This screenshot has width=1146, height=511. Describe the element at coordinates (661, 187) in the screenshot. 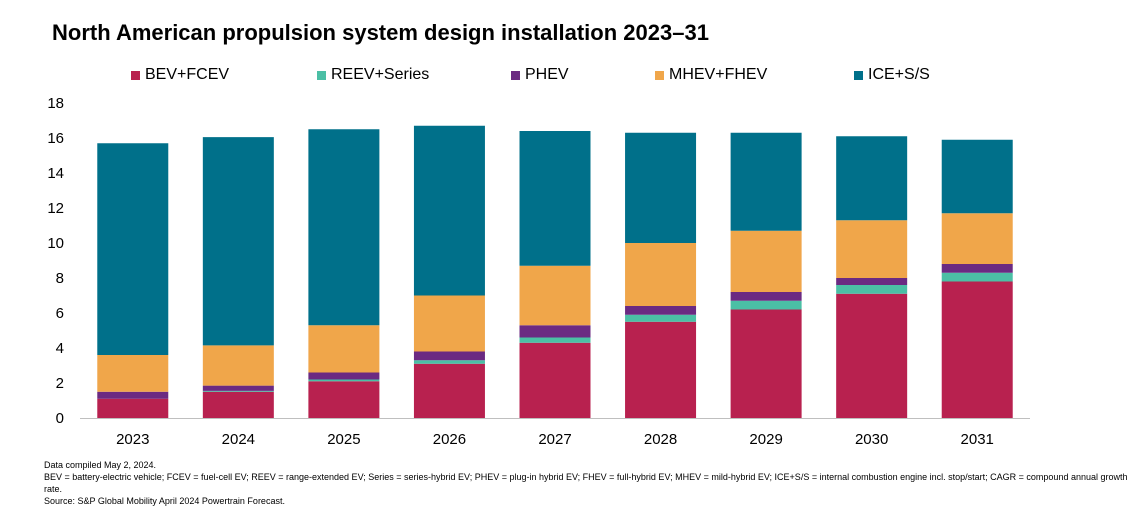

I see `bar-segment-ice-s-s-2028` at that location.